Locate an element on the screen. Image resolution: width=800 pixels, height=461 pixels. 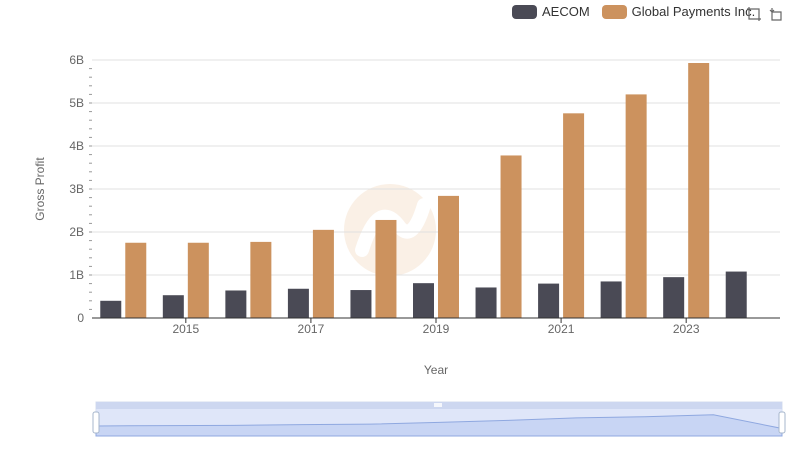
legend-swatch-aecom is located at coordinates (524, 11).